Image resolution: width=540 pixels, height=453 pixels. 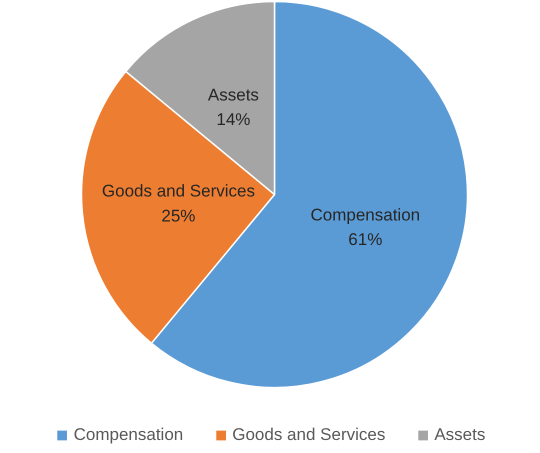 What do you see at coordinates (233, 120) in the screenshot?
I see `data-label: 14%` at bounding box center [233, 120].